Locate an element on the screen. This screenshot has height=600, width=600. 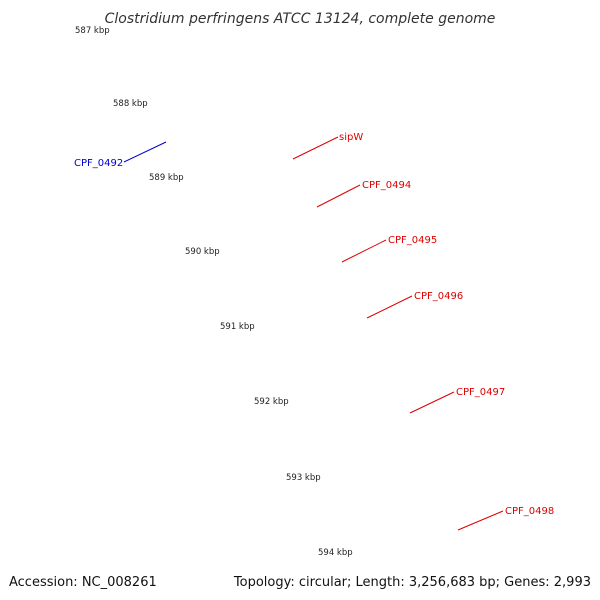
leader-cpf0494 is located at coordinates (338, 196).